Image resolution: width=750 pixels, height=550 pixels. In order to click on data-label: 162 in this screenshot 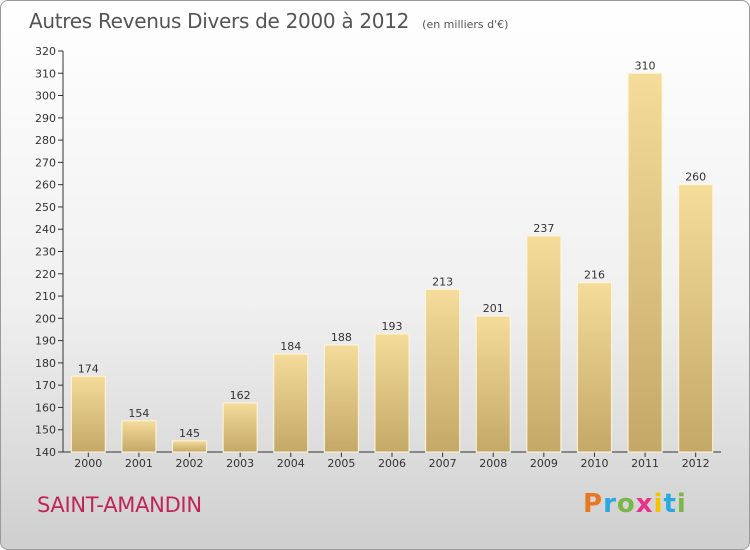, I will do `click(240, 395)`.